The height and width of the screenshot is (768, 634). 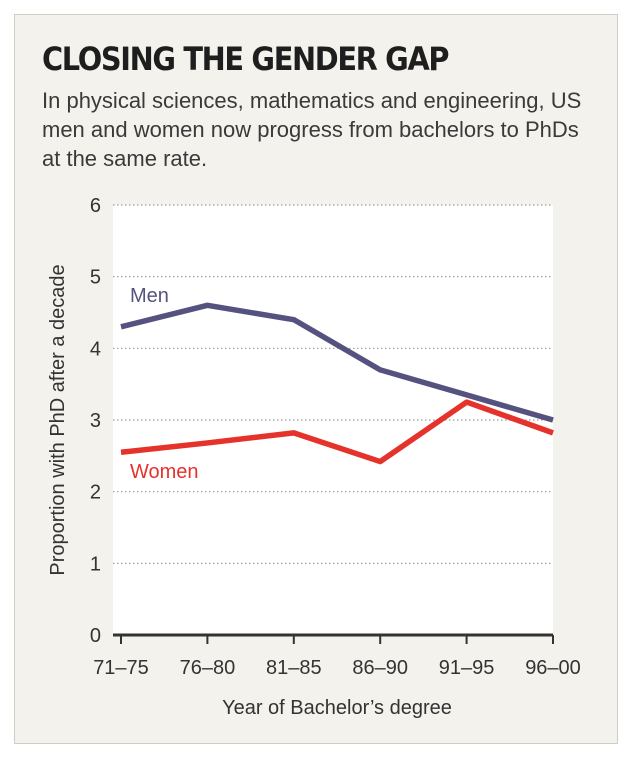 I want to click on y-tick-label: 3, so click(x=95, y=421).